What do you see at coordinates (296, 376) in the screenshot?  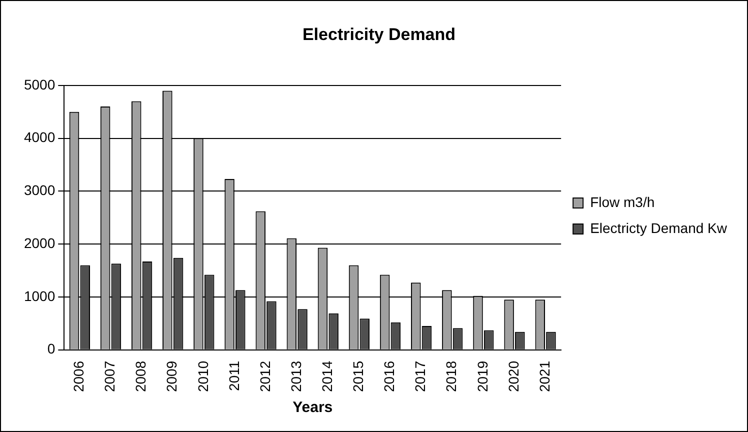 I see `x-tick-label: 2013` at bounding box center [296, 376].